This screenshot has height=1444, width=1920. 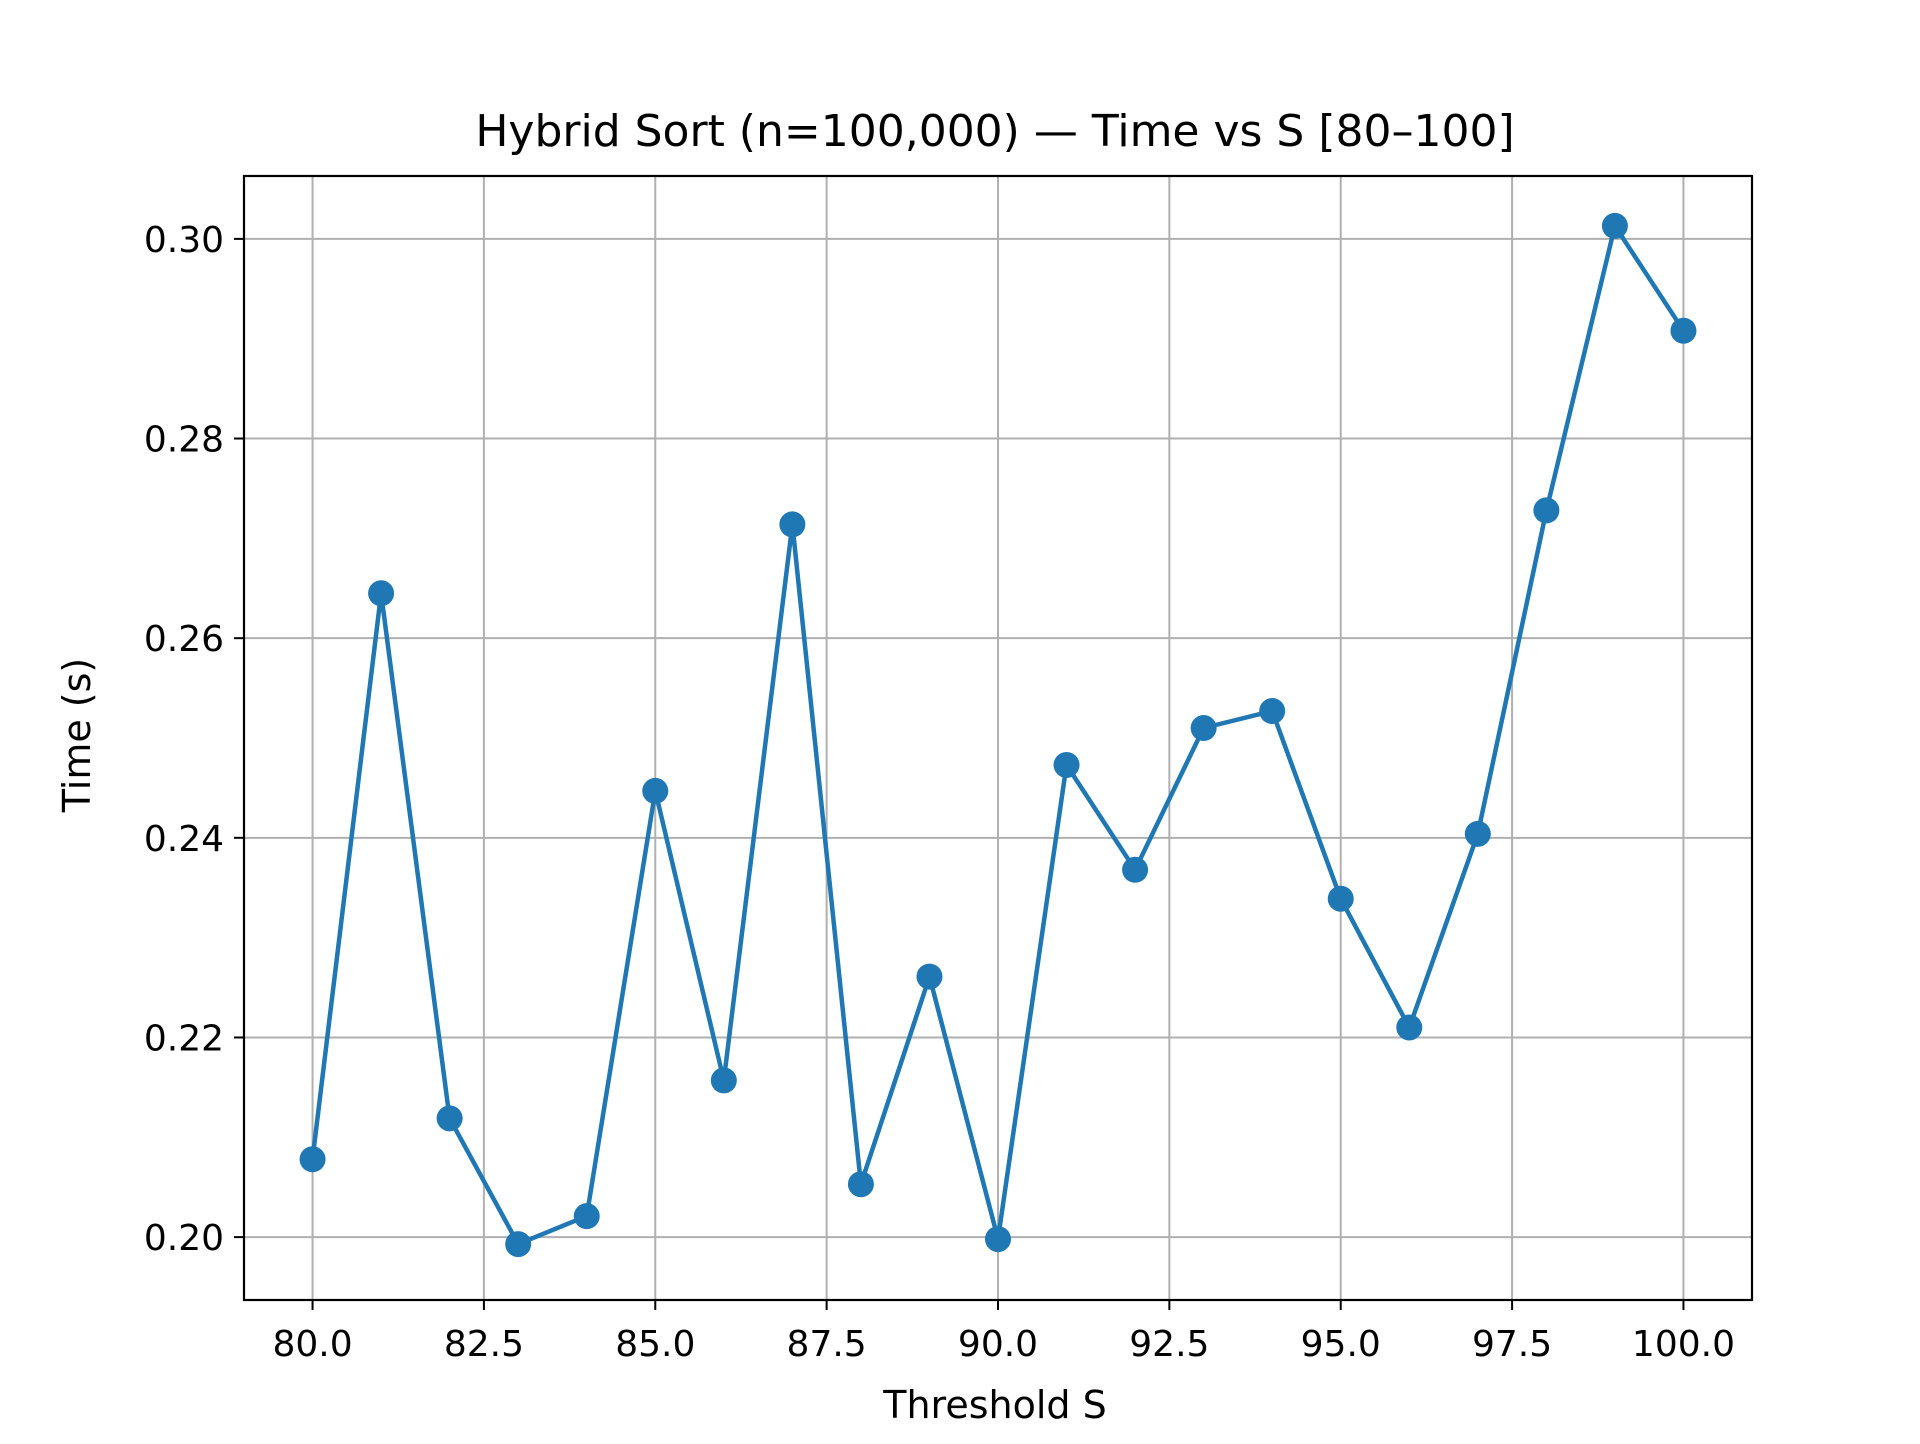 I want to click on x-tick-label: 90.0, so click(x=998, y=1344).